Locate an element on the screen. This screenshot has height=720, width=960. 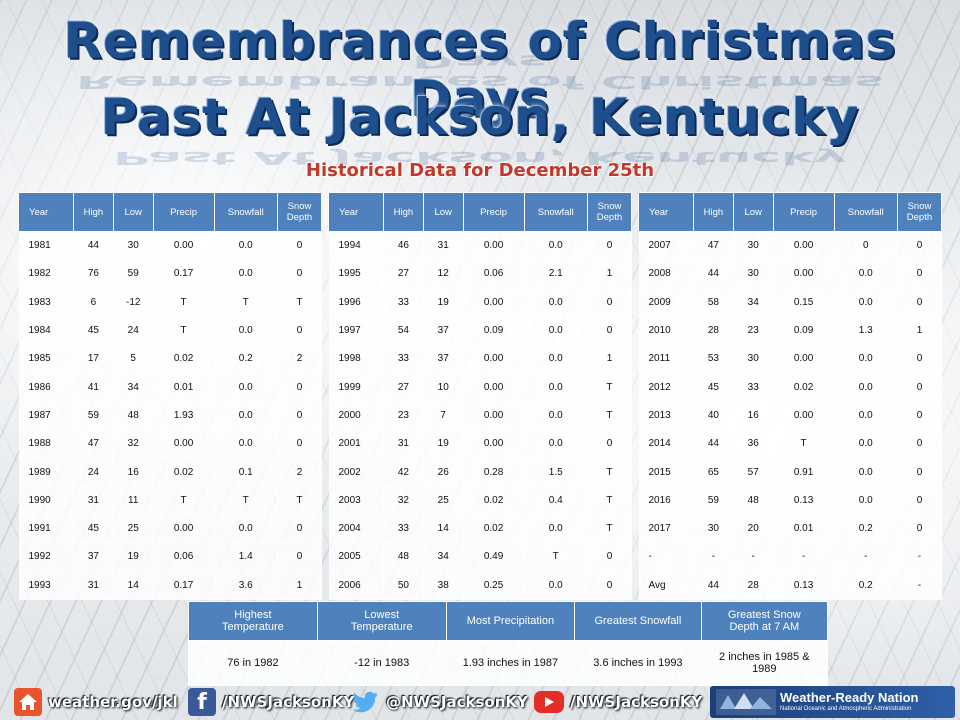
table-cell: 3.6 is located at coordinates (246, 585).